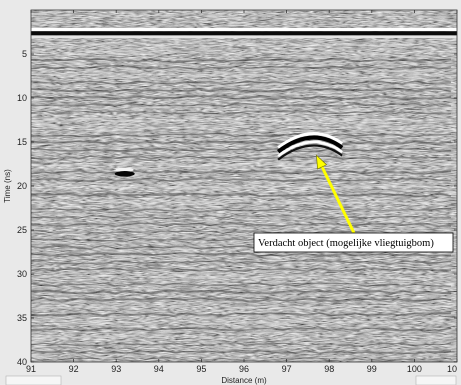  What do you see at coordinates (22, 98) in the screenshot?
I see `y-tick-label: 10` at bounding box center [22, 98].